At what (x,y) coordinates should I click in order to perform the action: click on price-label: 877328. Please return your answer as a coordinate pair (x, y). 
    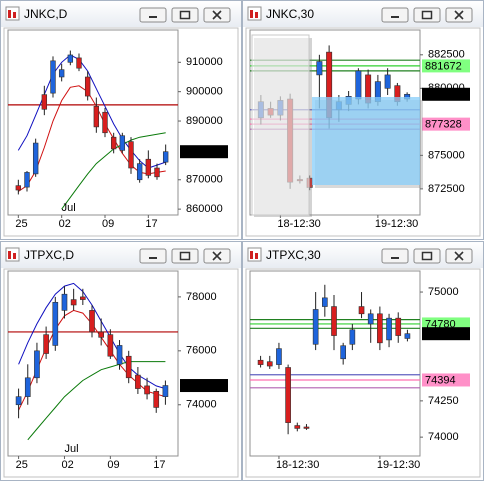
    Looking at the image, I should click on (443, 125).